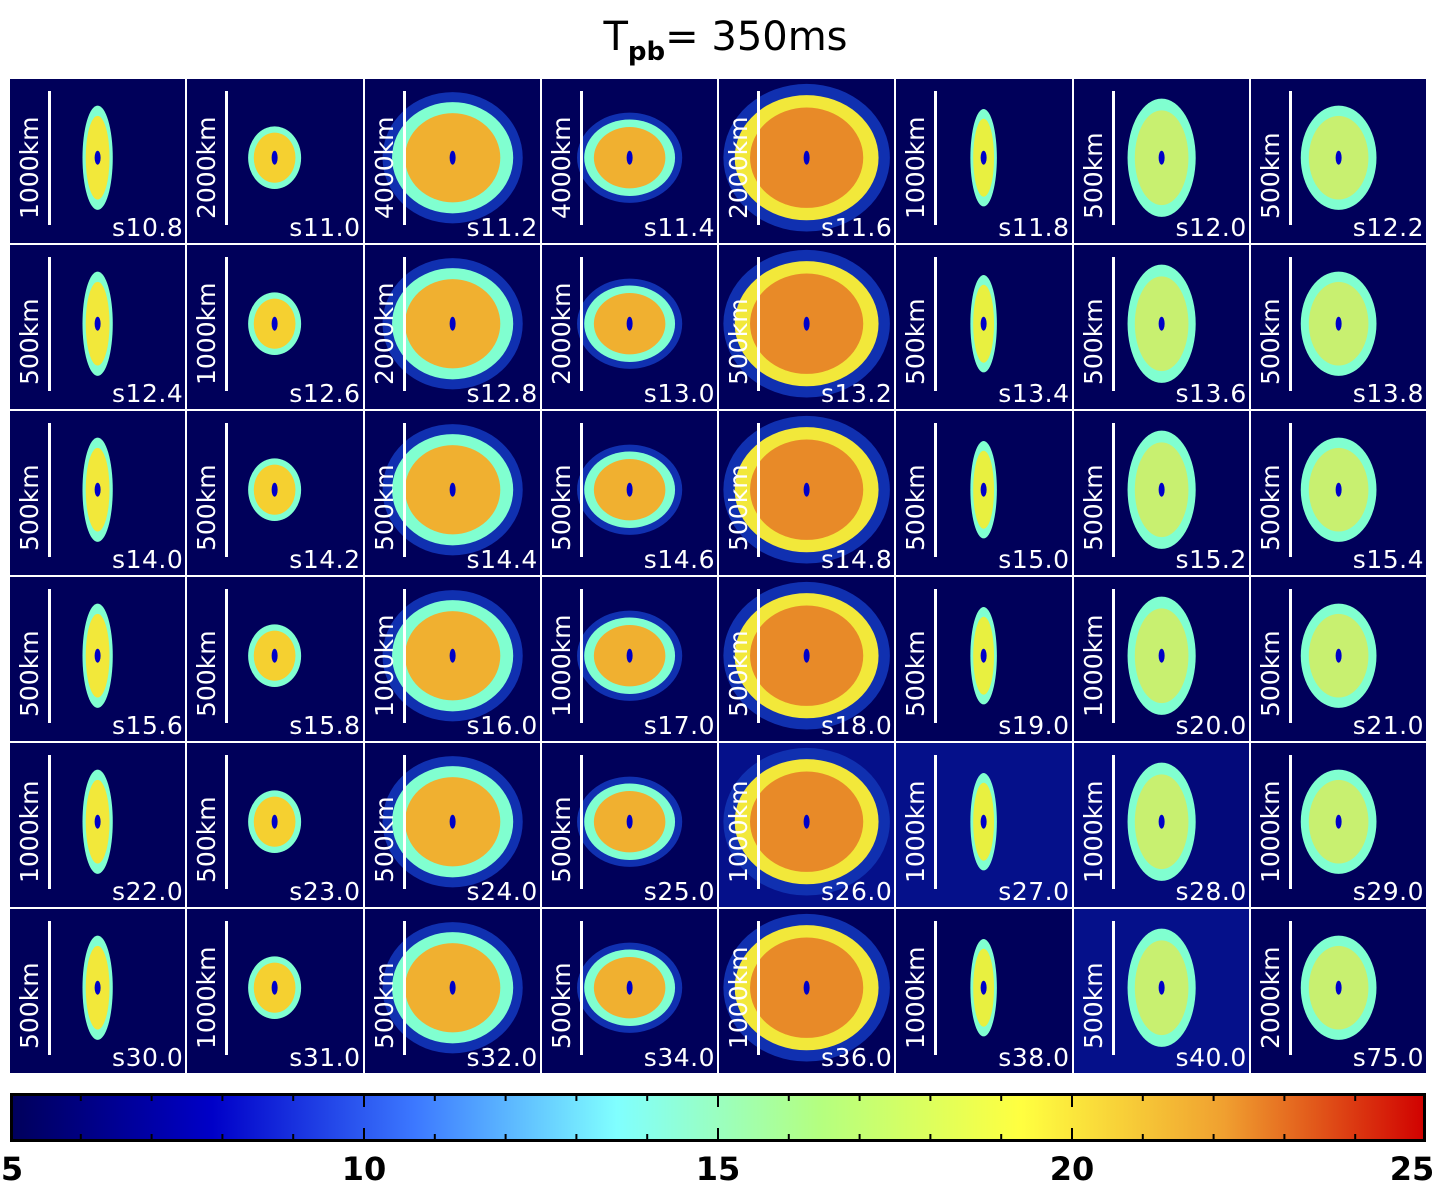 Image resolution: width=1451 pixels, height=1197 pixels. I want to click on panel-s14.2: 500km s14.2, so click(275, 493).